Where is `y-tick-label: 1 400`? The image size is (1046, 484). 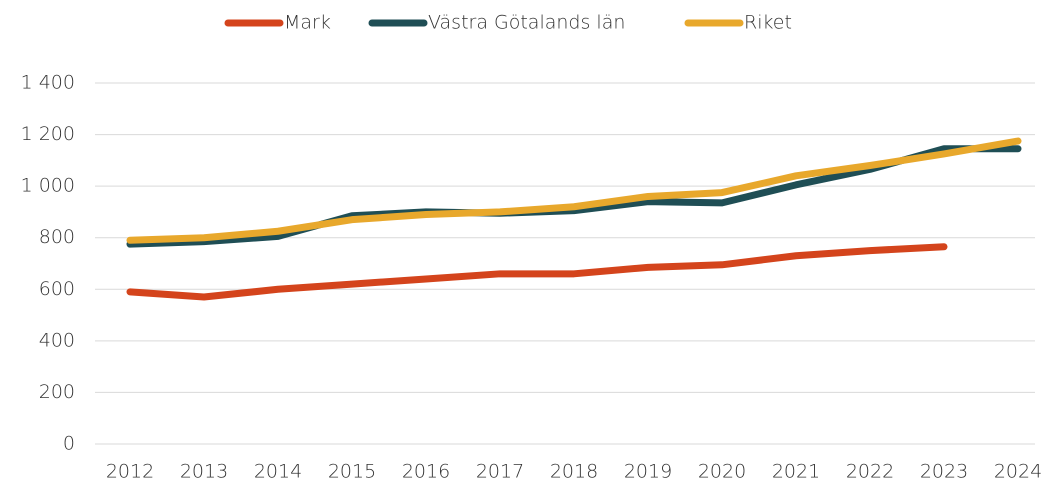 y-tick-label: 1 400 is located at coordinates (48, 83).